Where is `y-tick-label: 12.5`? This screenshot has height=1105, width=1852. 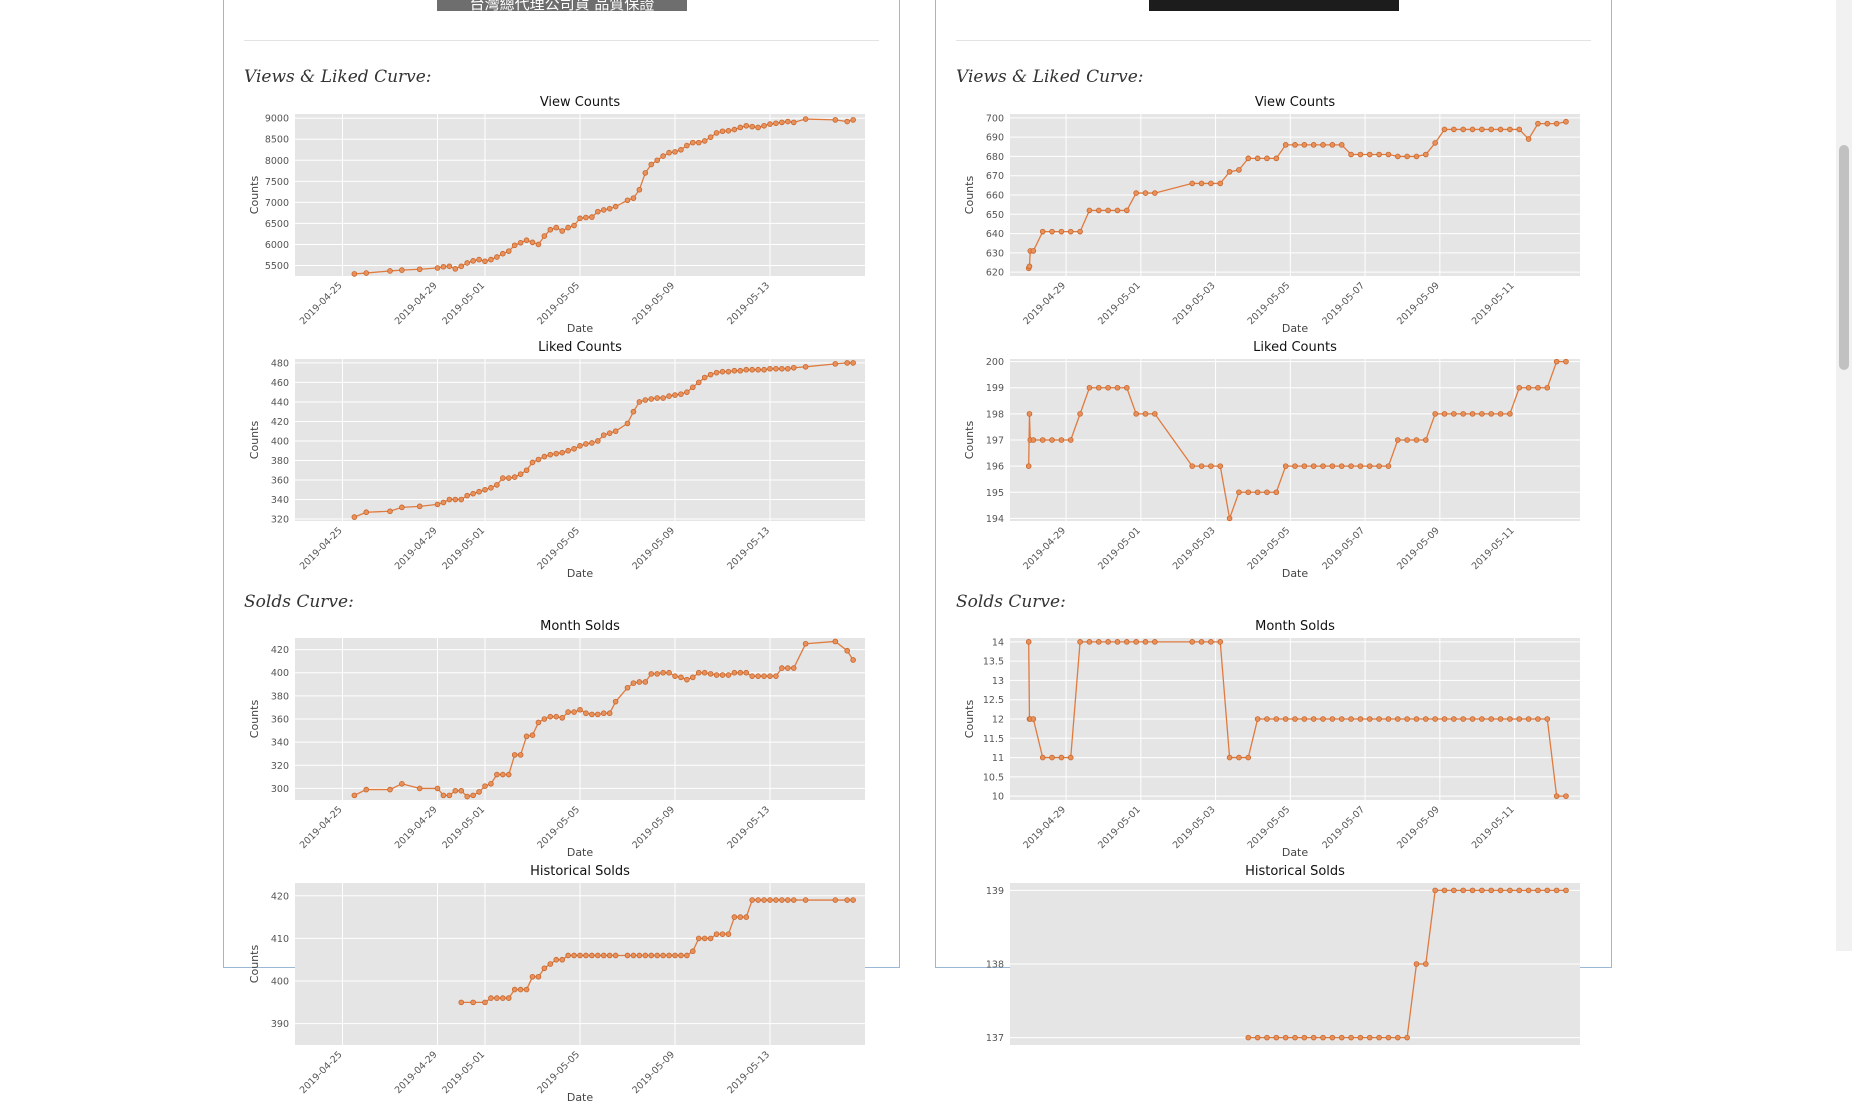 y-tick-label: 12.5 is located at coordinates (993, 700).